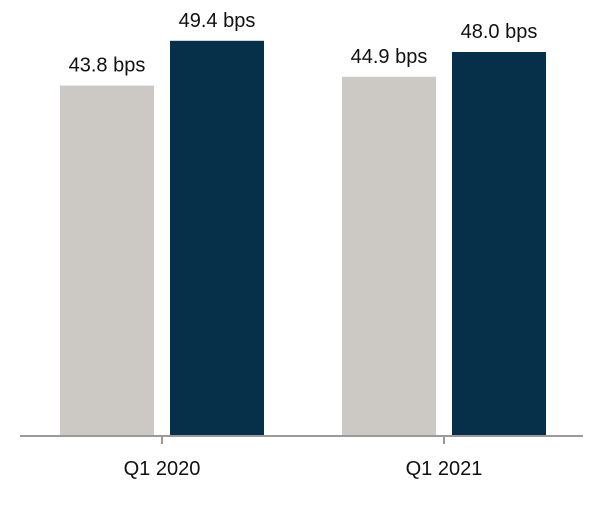 The image size is (604, 505). What do you see at coordinates (301, 457) in the screenshot?
I see `x-axis: Q1 2020 Q1 2021` at bounding box center [301, 457].